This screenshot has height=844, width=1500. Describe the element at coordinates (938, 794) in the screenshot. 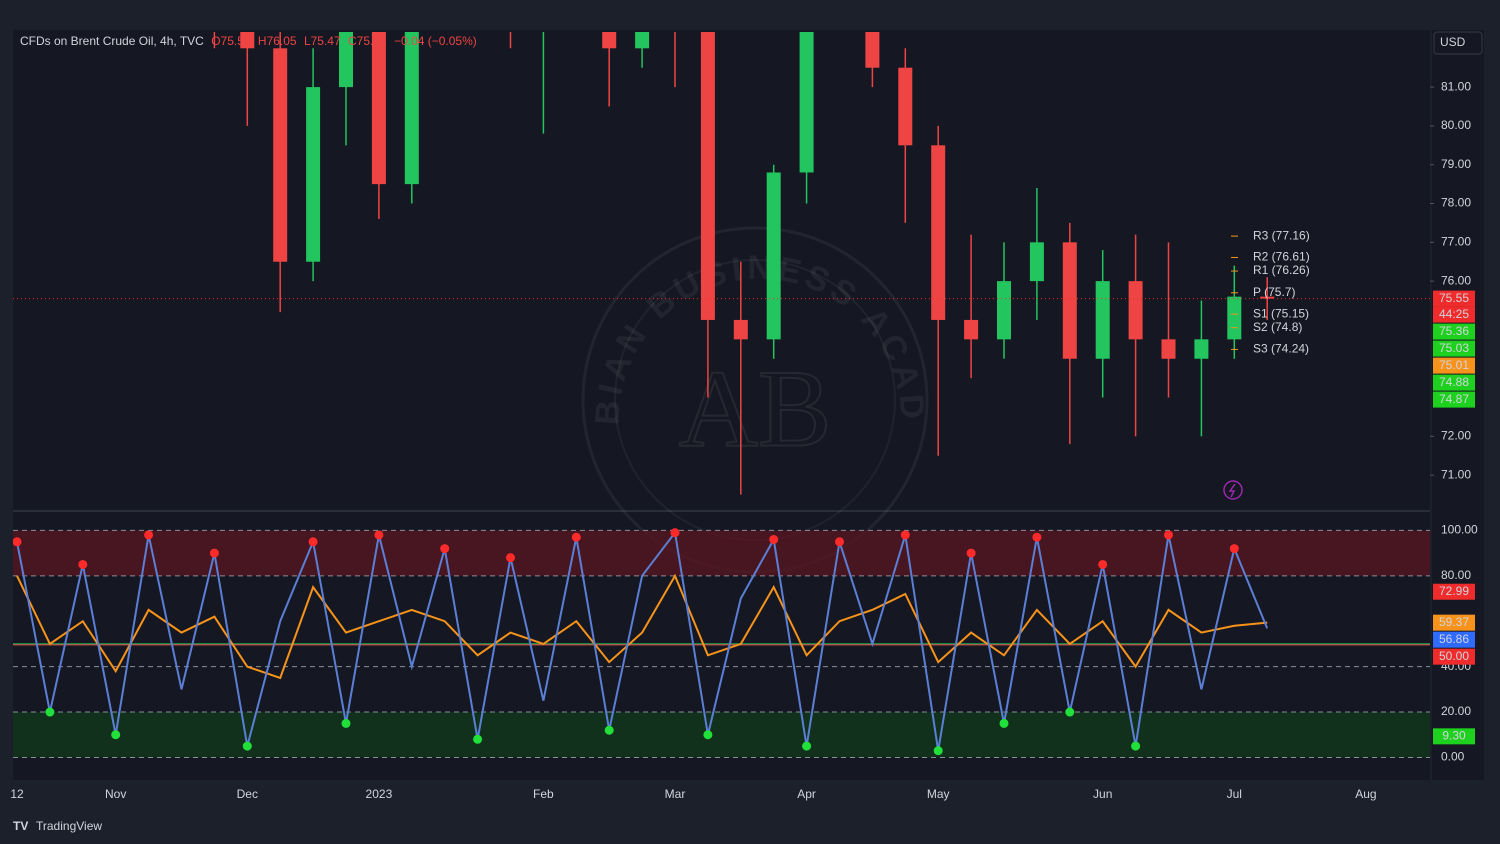

I see `x-tick-label: May` at that location.